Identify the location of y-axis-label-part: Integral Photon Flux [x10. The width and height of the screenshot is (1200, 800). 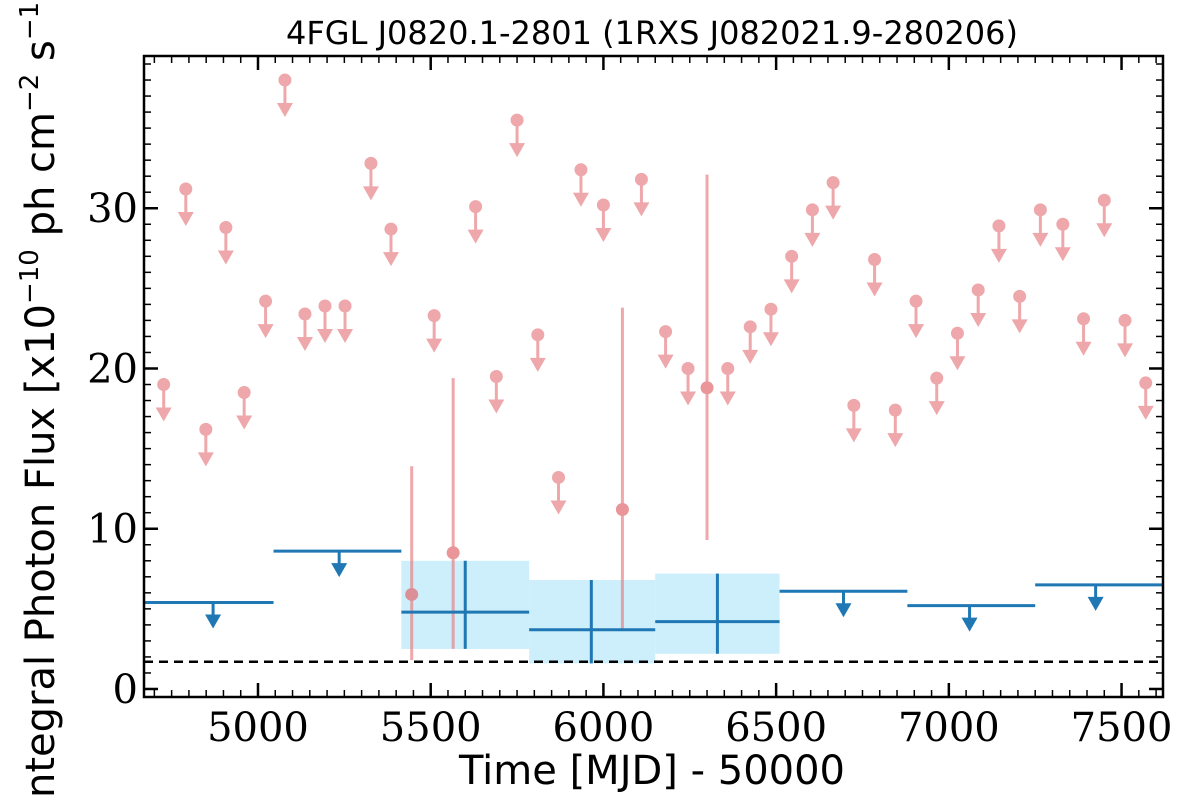
(41, 552).